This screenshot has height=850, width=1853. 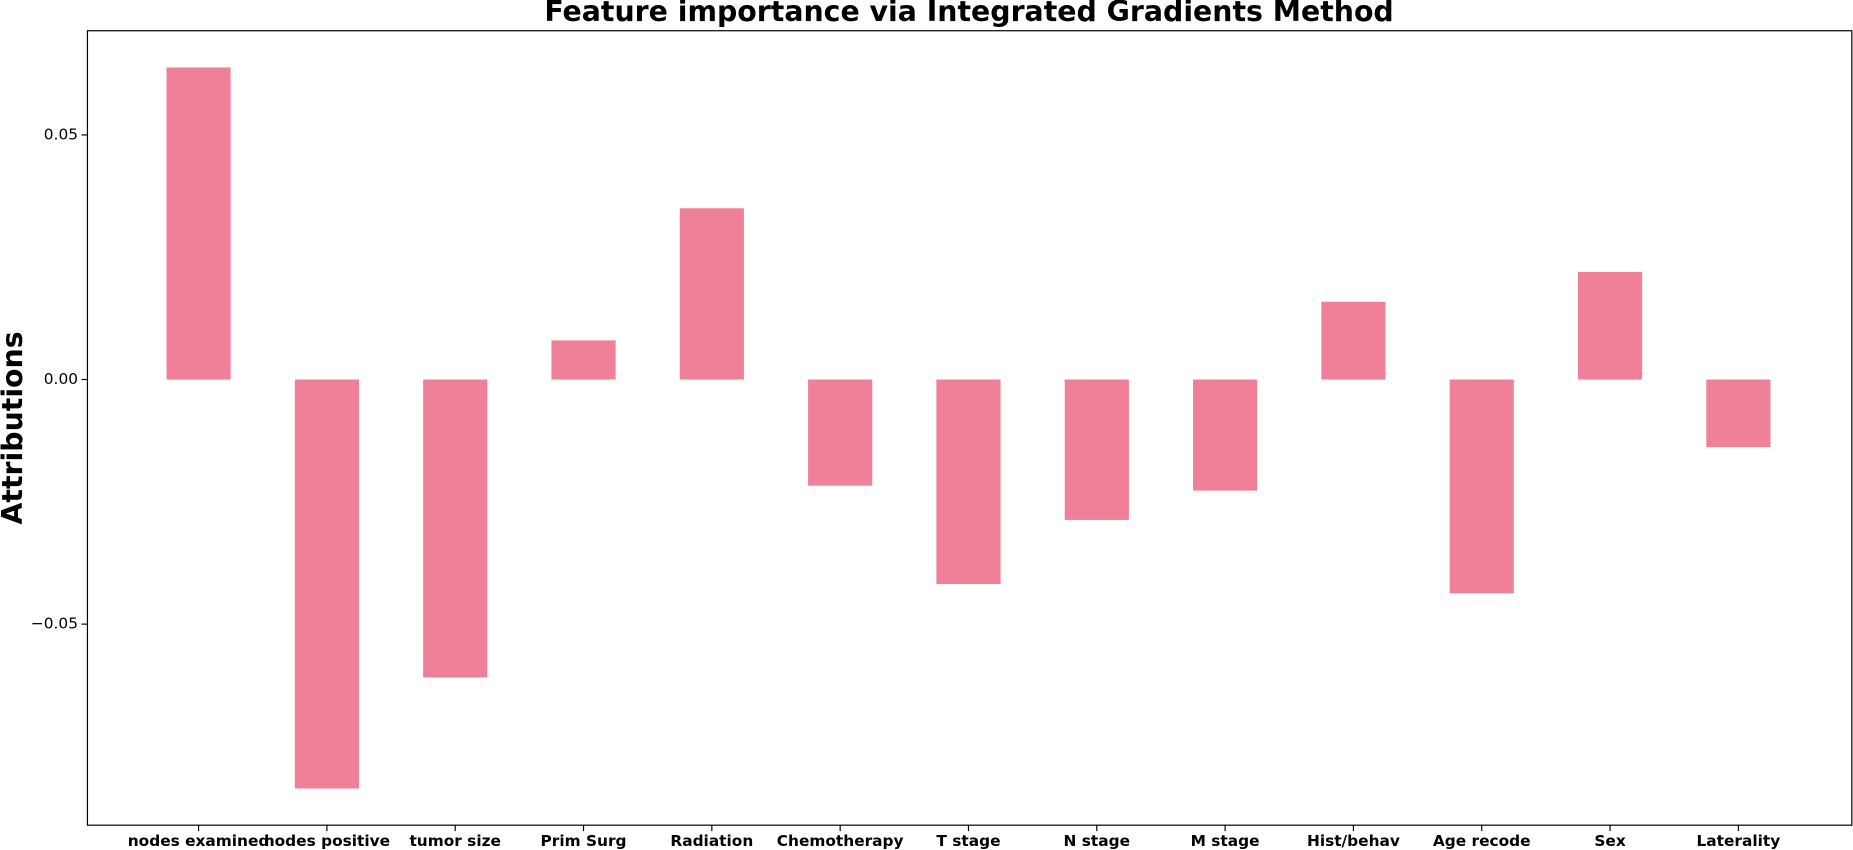 I want to click on x-tick-label: Hist/behav, so click(x=1353, y=841).